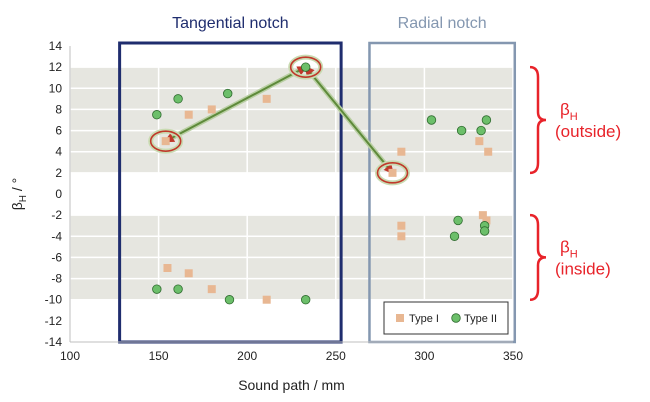 This screenshot has width=650, height=402. Describe the element at coordinates (336, 356) in the screenshot. I see `x-tick-label: 250` at that location.